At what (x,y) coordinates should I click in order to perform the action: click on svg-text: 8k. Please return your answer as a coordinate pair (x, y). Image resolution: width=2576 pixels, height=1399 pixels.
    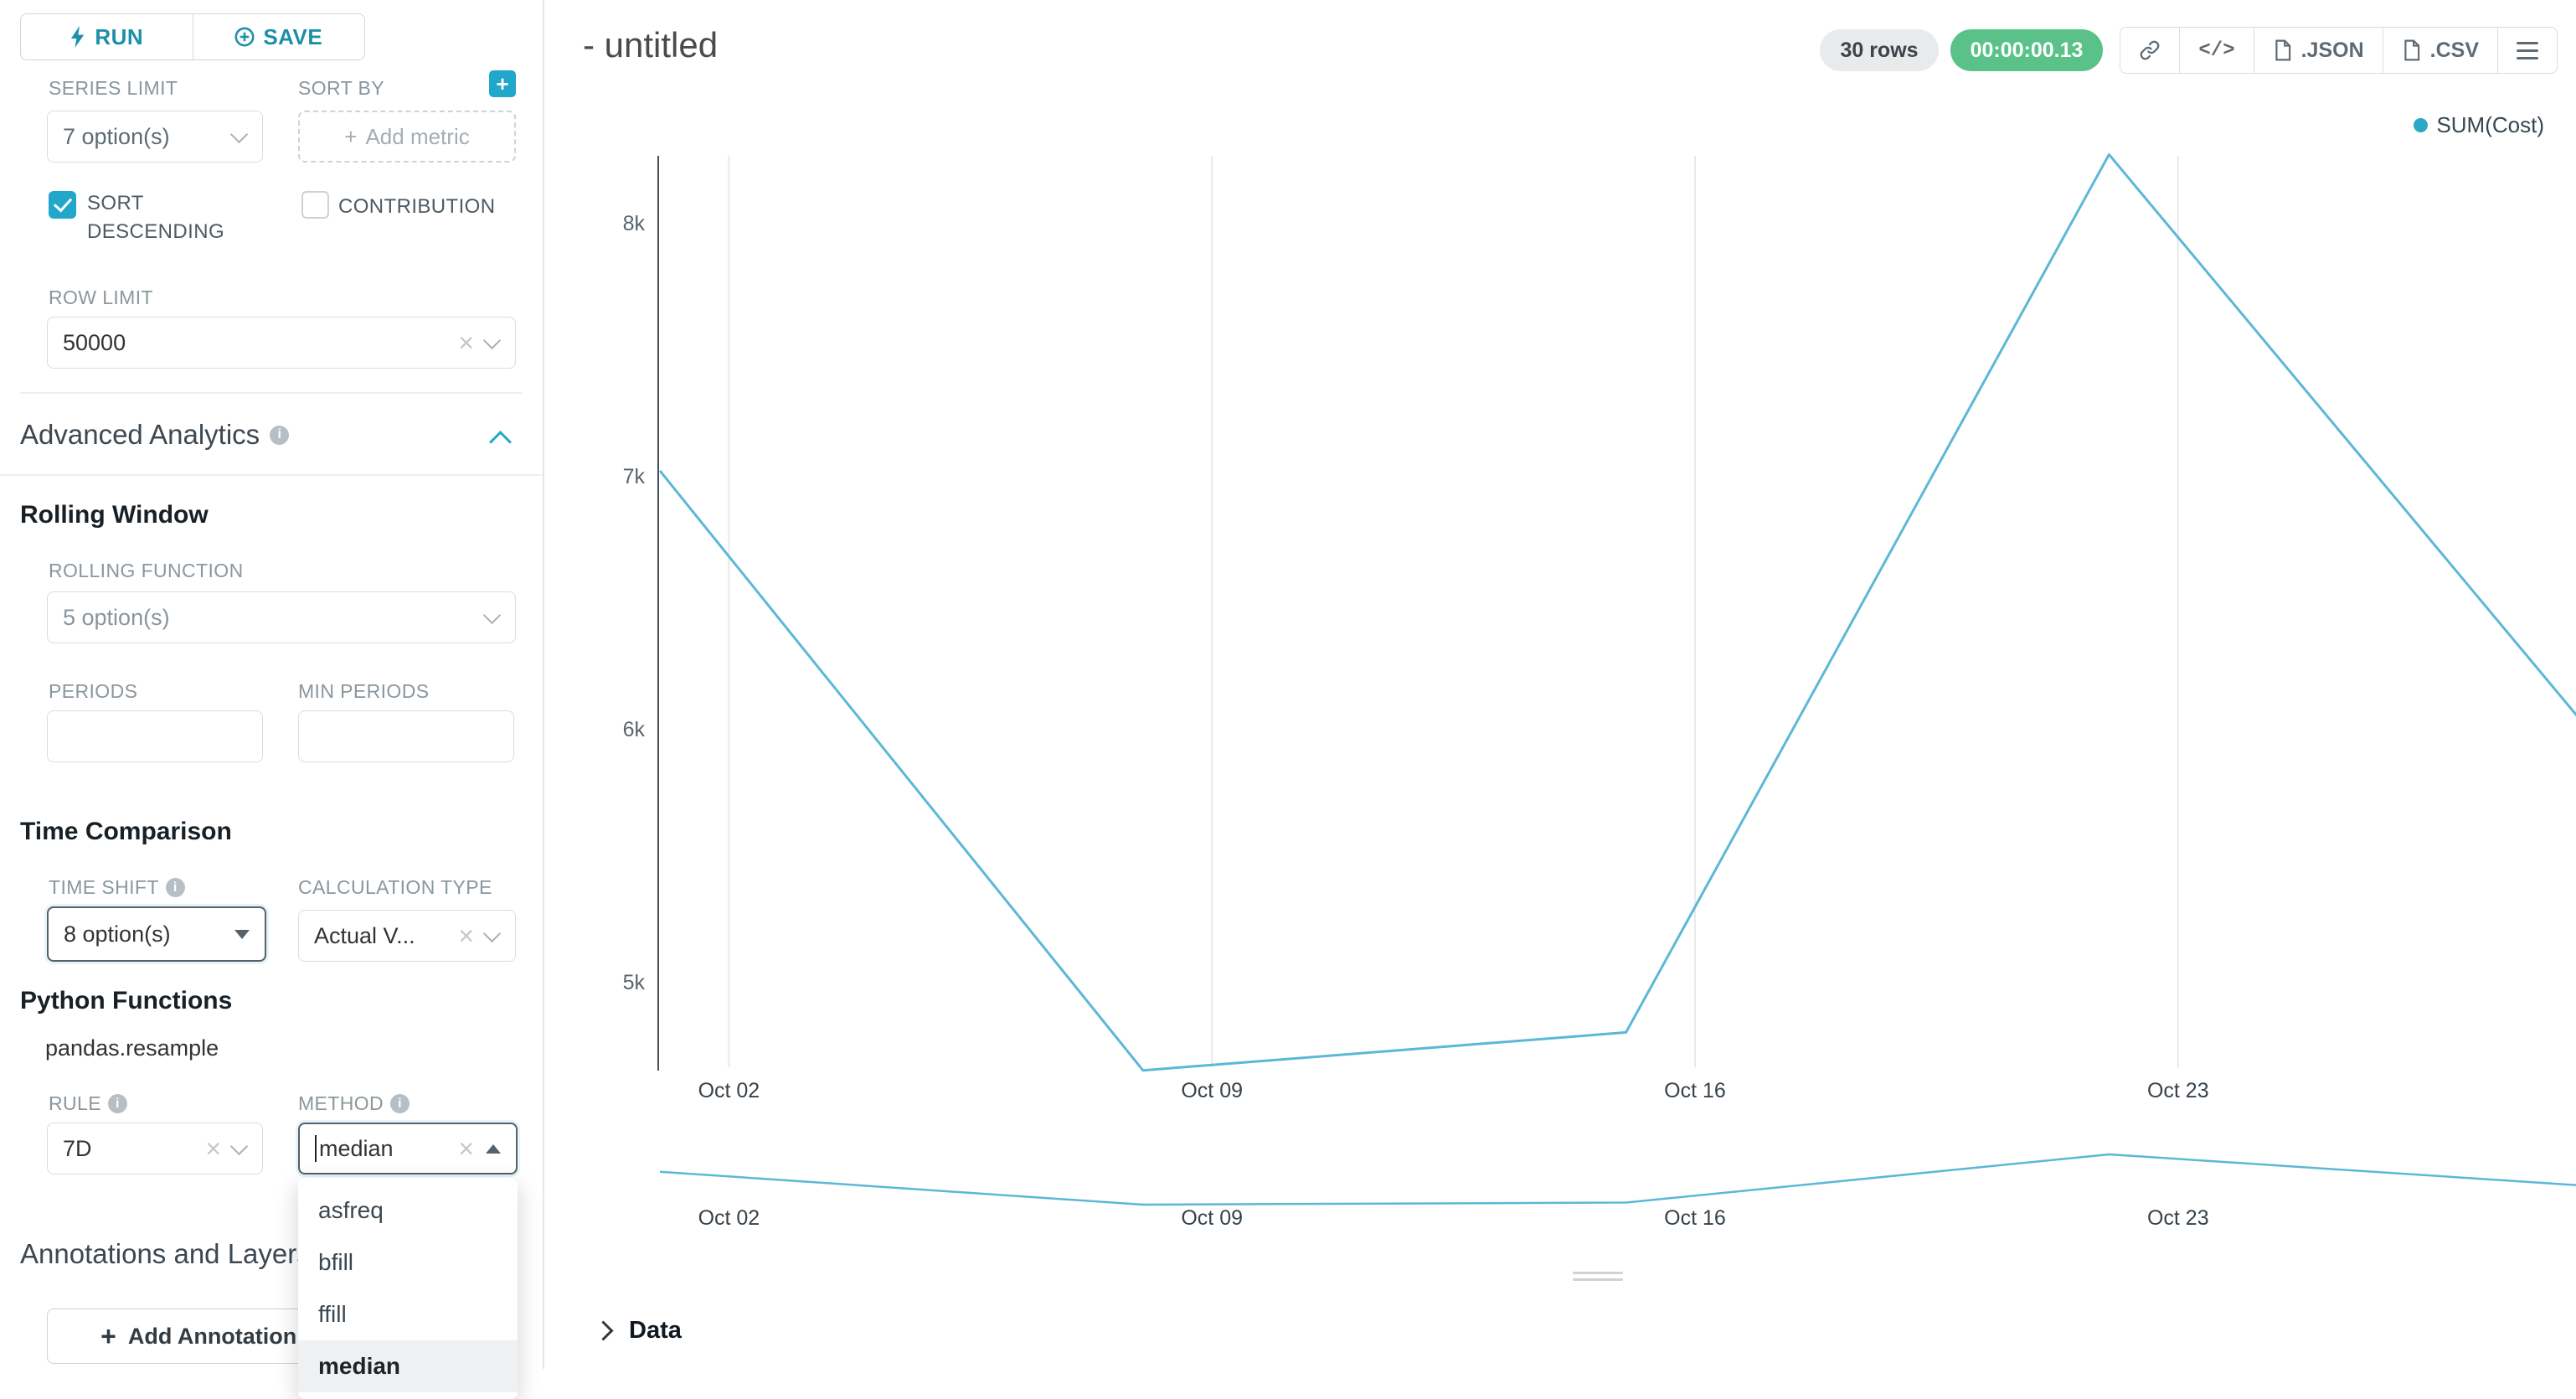
    Looking at the image, I should click on (634, 223).